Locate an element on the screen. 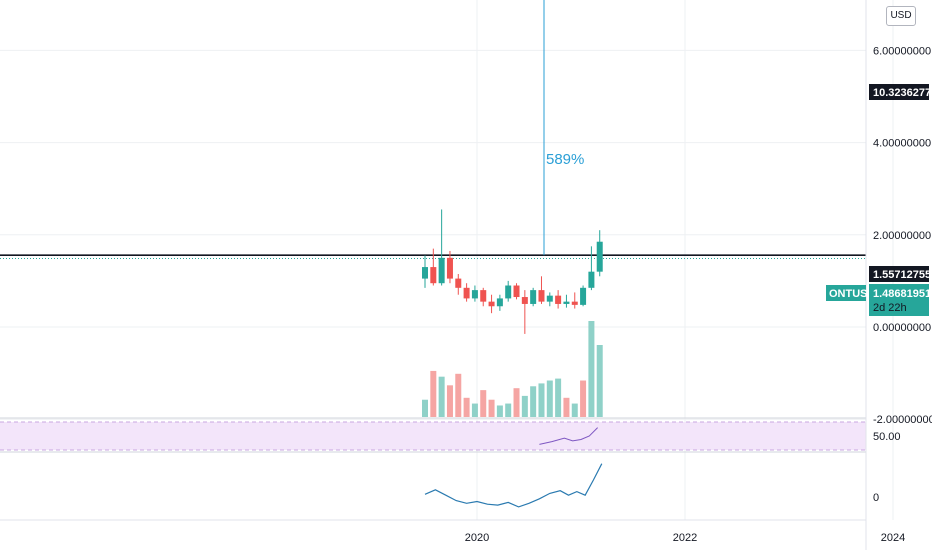 The height and width of the screenshot is (550, 932). level-tag-upper-bg is located at coordinates (899, 92).